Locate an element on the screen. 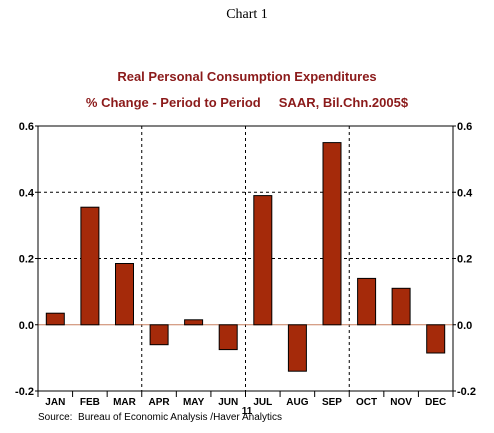  x-tick-label: NOV is located at coordinates (401, 402).